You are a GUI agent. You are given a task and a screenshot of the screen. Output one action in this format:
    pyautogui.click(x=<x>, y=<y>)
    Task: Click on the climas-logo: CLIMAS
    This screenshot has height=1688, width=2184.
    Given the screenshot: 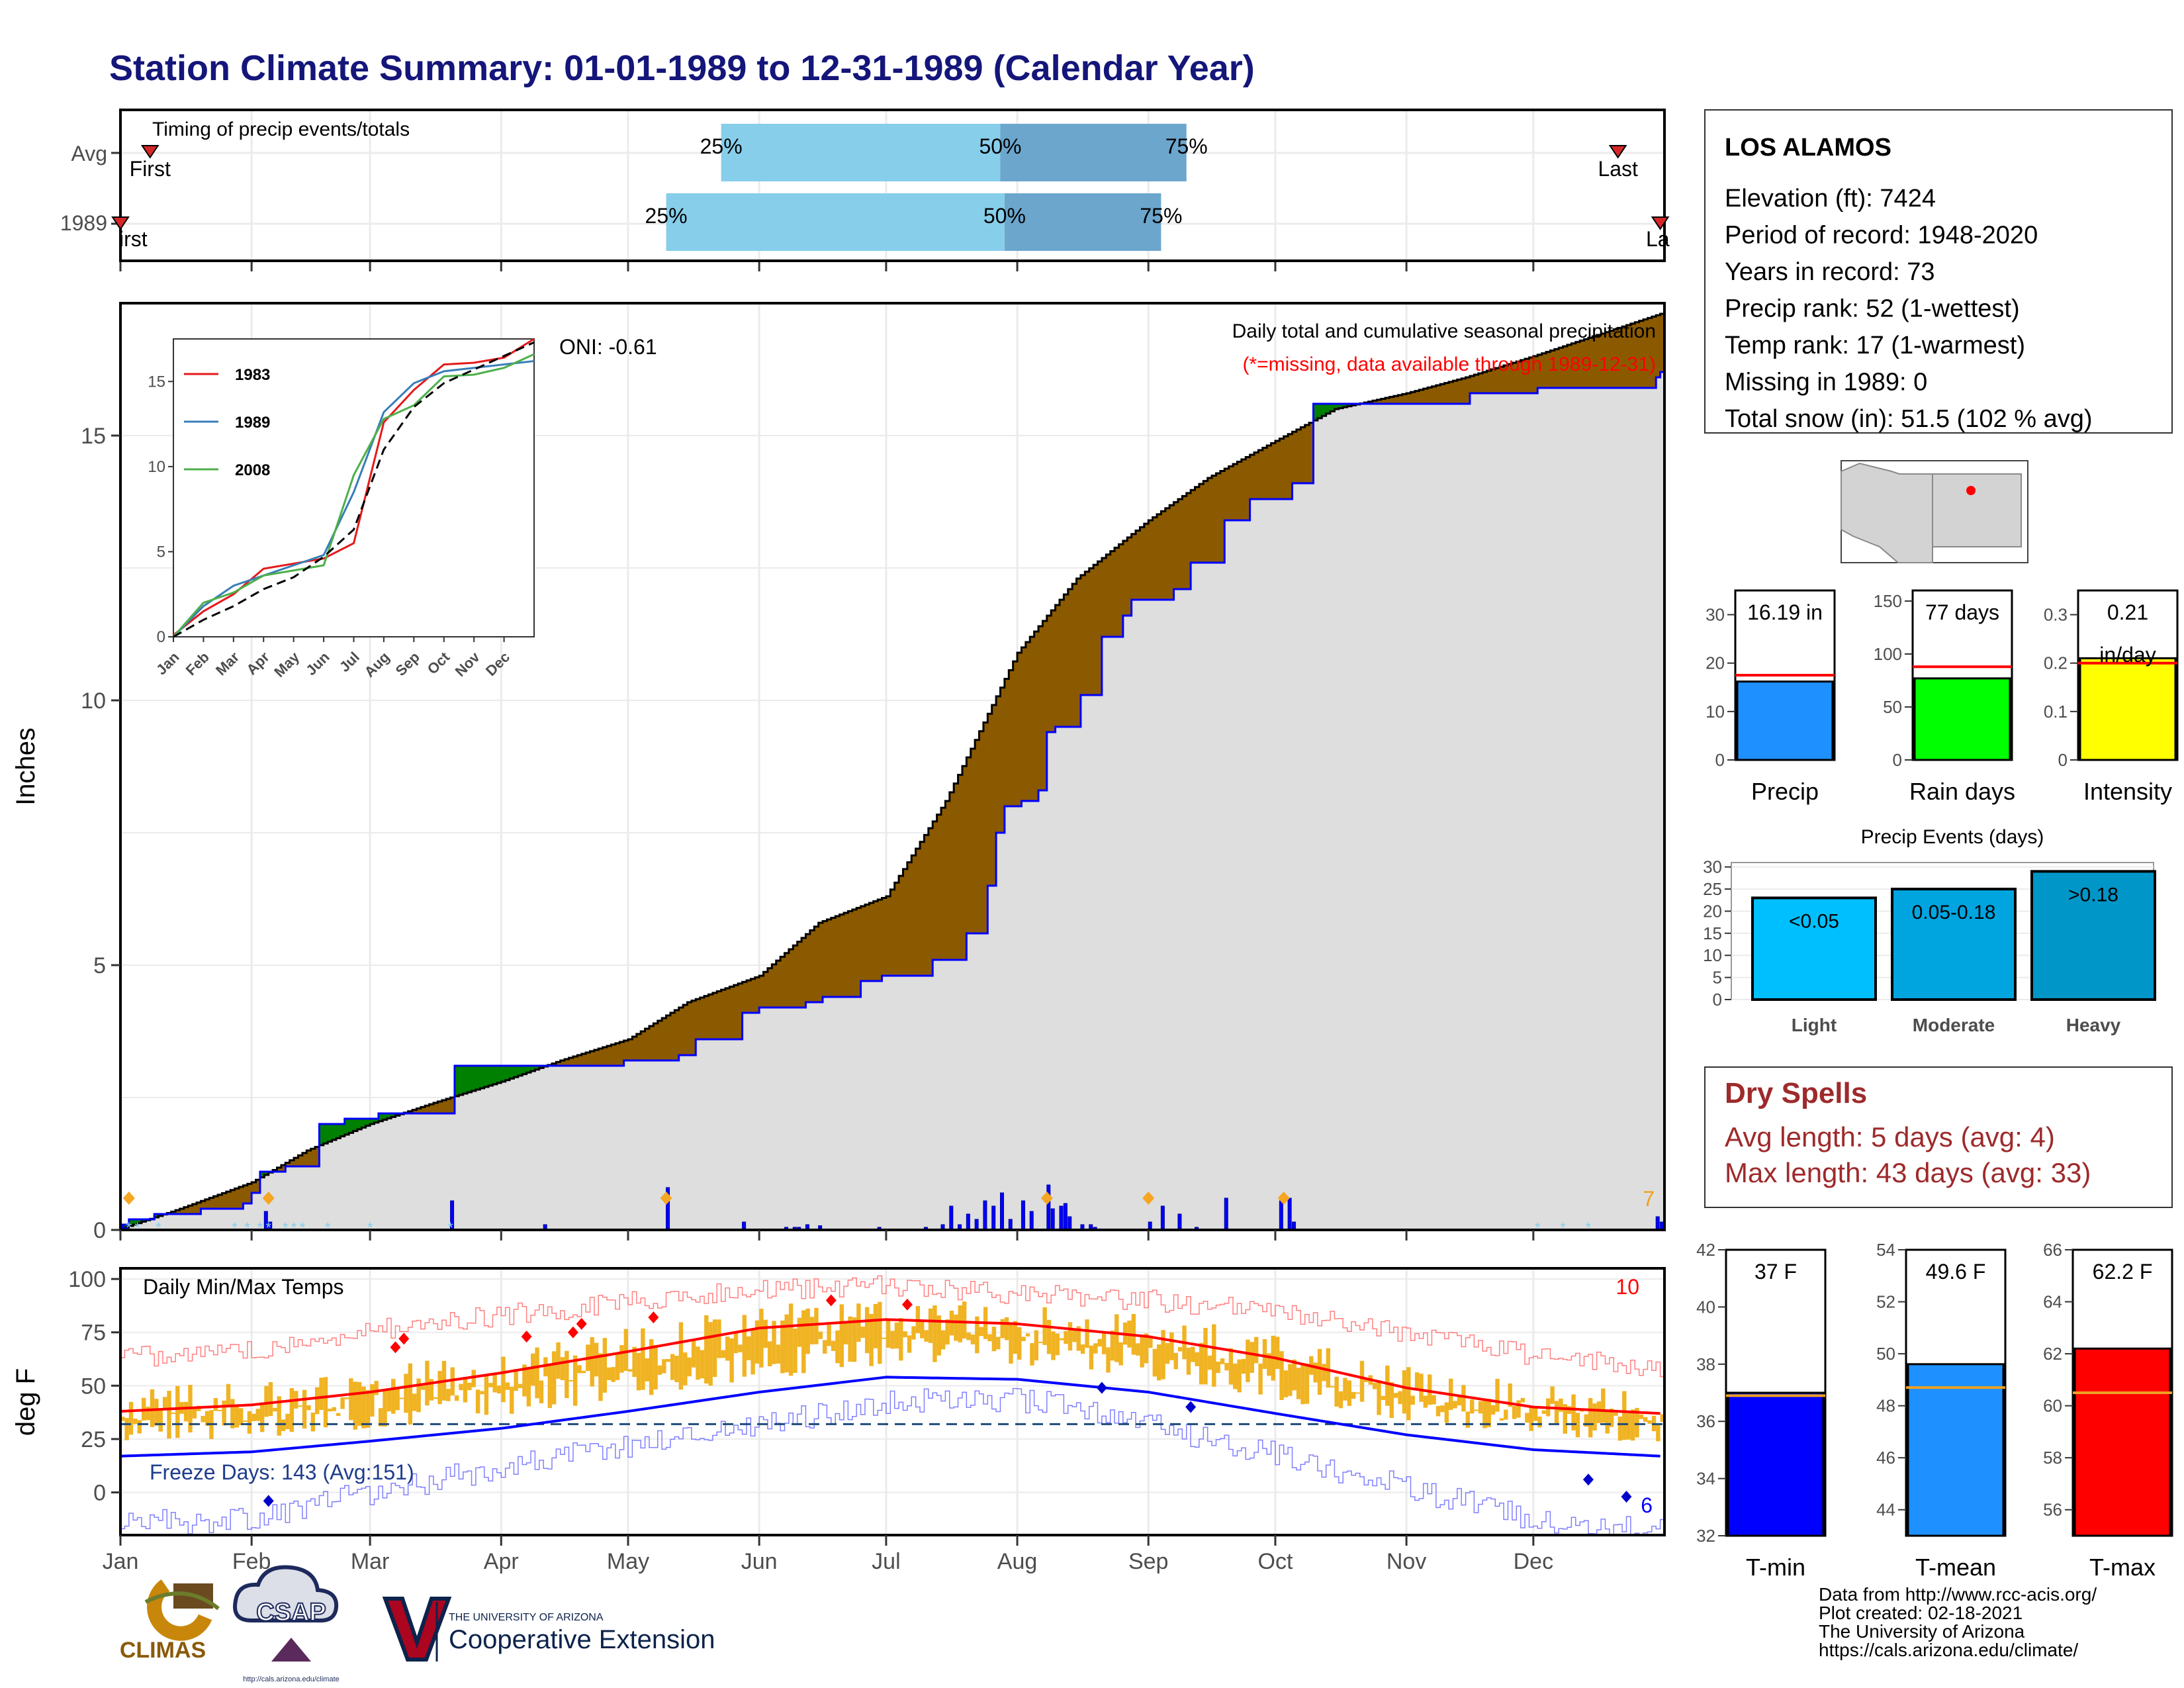 What is the action you would take?
    pyautogui.click(x=170, y=1621)
    